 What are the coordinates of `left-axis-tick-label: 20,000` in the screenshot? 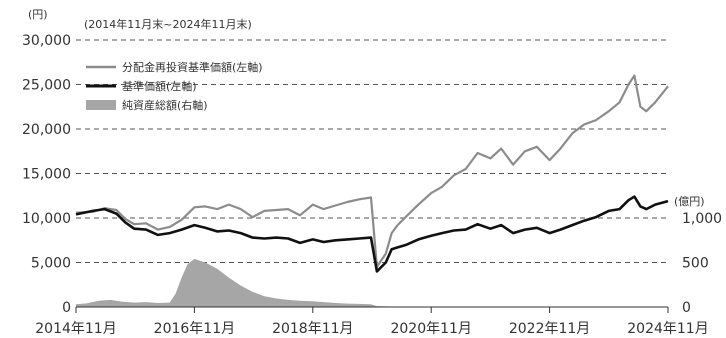 It's located at (46, 130).